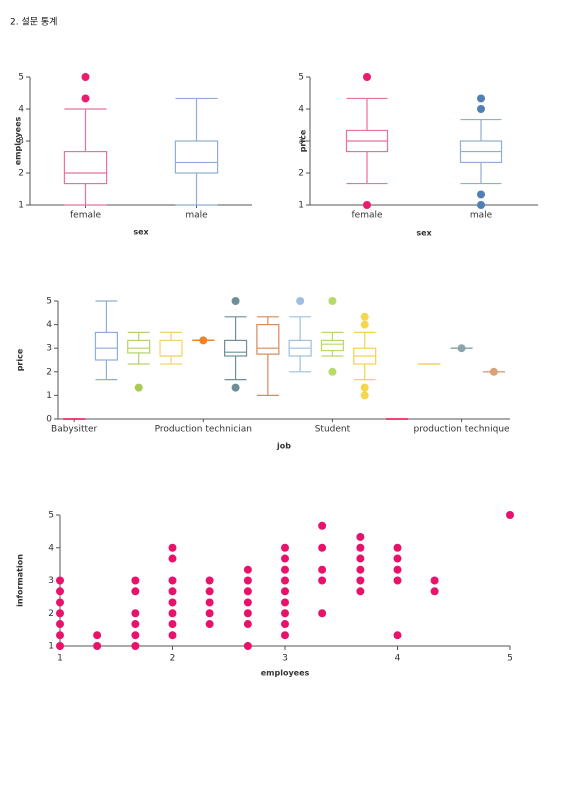  What do you see at coordinates (141, 232) in the screenshot?
I see `x-axis-label: sex` at bounding box center [141, 232].